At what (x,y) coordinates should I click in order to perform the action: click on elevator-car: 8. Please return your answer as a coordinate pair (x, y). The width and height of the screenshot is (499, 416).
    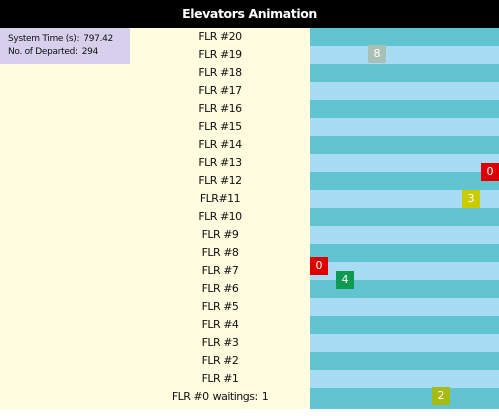
    Looking at the image, I should click on (377, 54).